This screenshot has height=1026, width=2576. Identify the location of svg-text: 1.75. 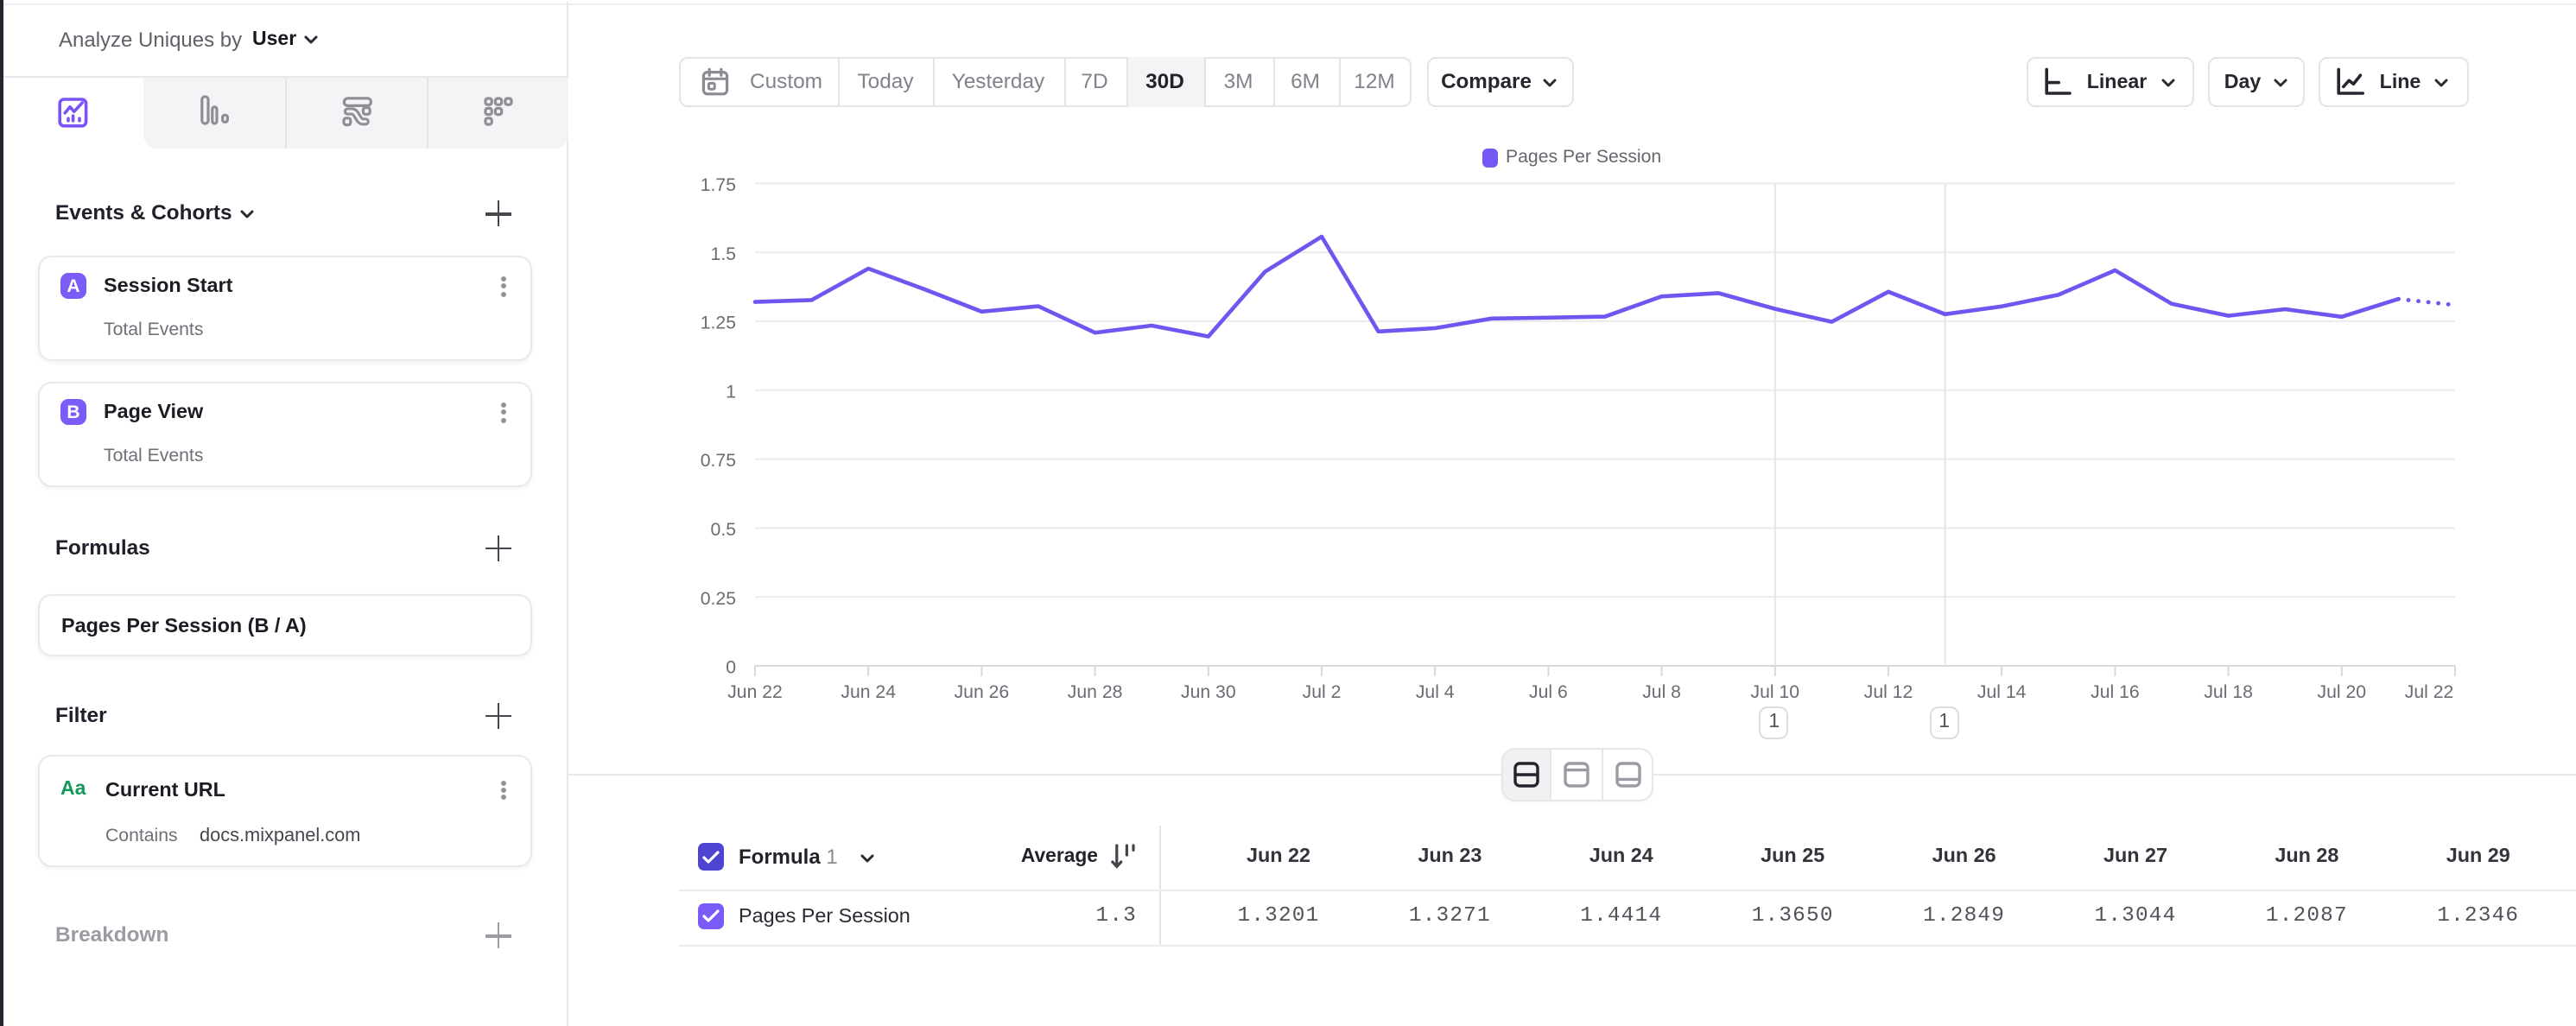
(717, 185).